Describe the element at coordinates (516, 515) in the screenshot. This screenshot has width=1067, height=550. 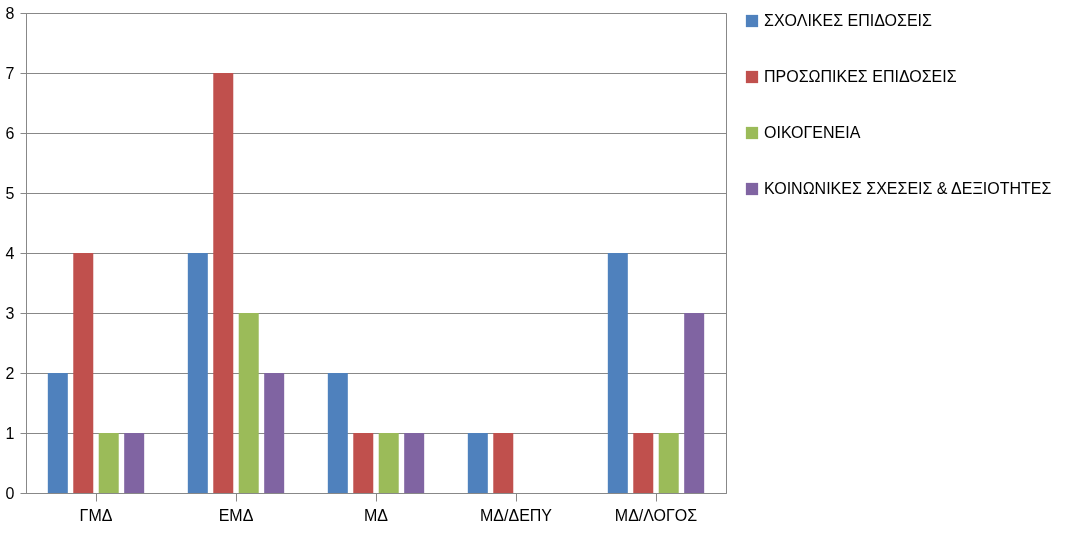
I see `x-tick-label: ΜΔ/ΔΕΠΥ` at that location.